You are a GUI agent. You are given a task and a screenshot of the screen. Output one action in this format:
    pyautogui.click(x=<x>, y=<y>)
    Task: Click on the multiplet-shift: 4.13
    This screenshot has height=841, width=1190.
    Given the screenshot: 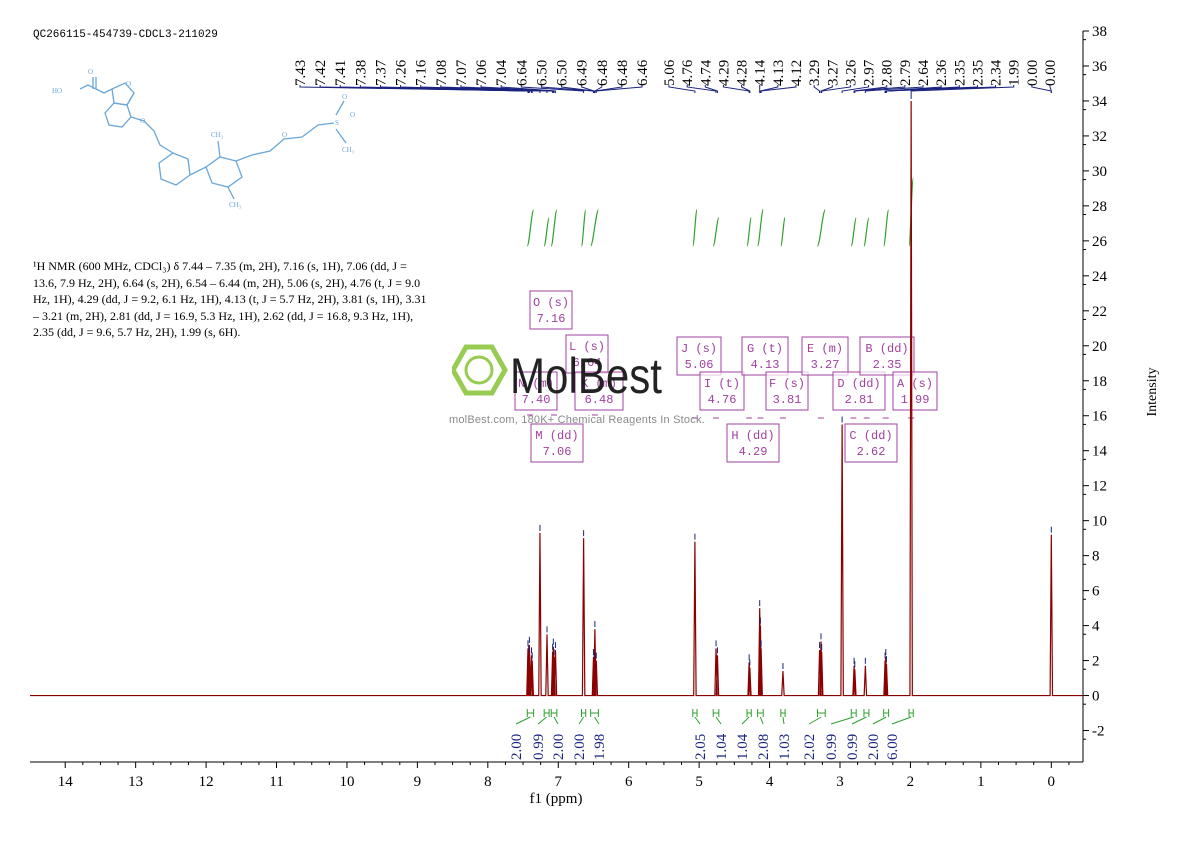 What is the action you would take?
    pyautogui.click(x=765, y=365)
    